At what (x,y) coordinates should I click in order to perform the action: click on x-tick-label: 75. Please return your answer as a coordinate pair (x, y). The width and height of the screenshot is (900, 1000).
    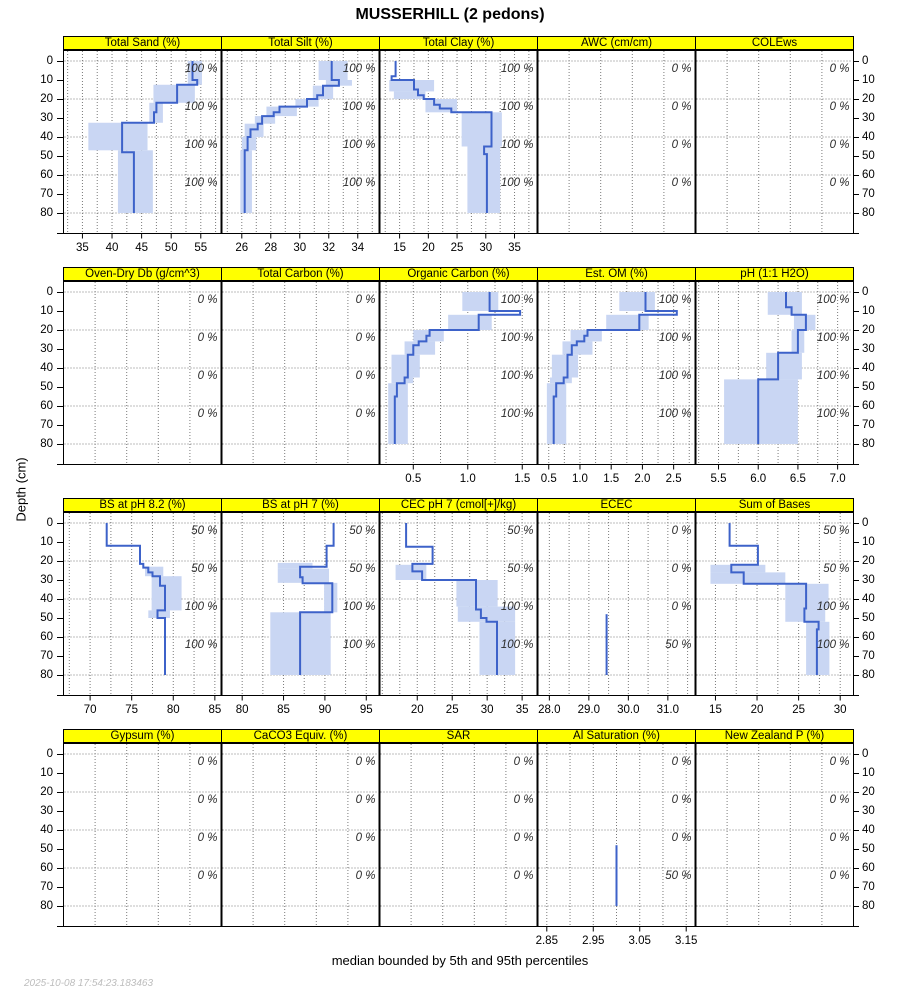
    Looking at the image, I should click on (131, 710).